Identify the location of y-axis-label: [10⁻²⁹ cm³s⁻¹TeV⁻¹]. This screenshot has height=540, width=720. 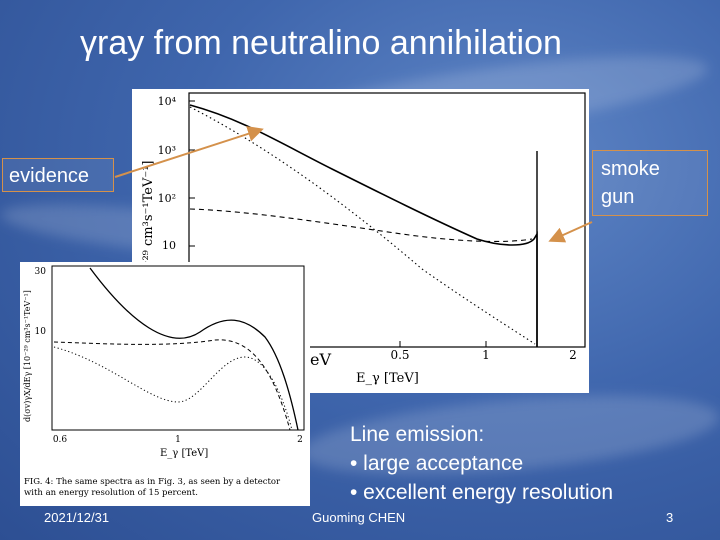
(148, 225).